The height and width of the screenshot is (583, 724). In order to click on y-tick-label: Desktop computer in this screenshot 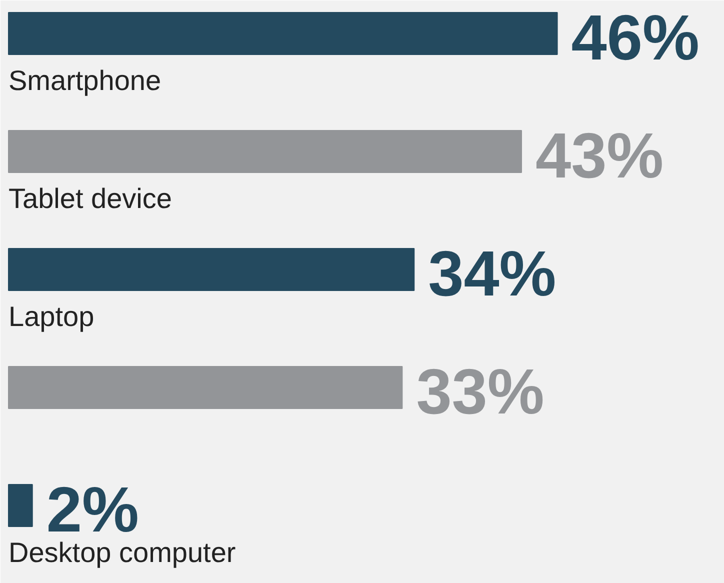, I will do `click(122, 552)`.